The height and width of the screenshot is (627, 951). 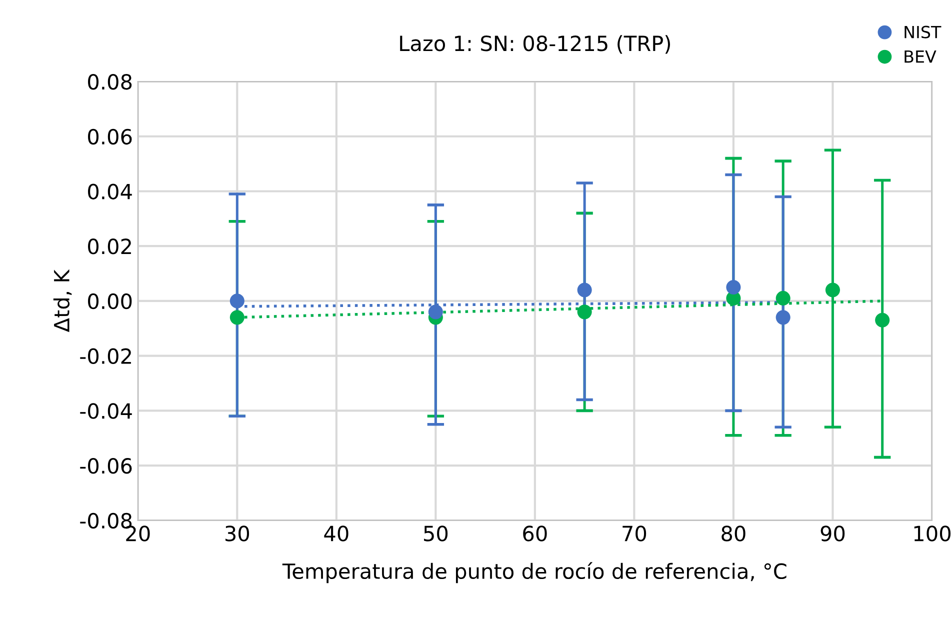 What do you see at coordinates (110, 192) in the screenshot?
I see `y-tick-label: 0.04` at bounding box center [110, 192].